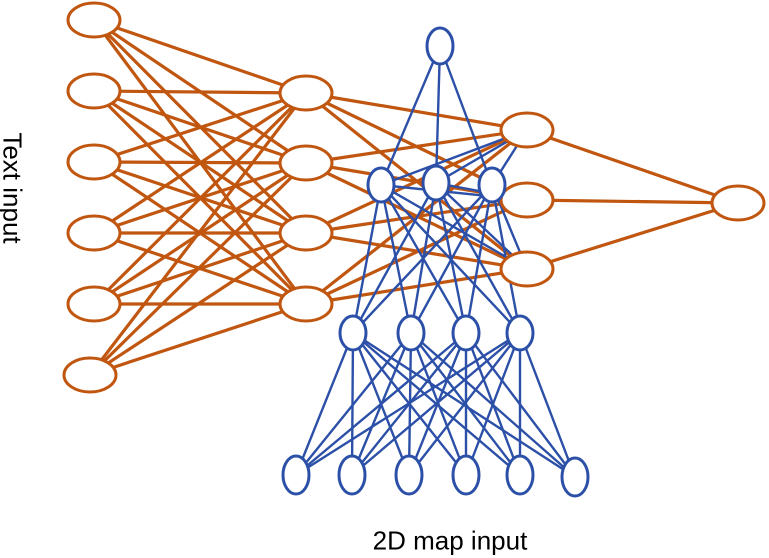  I want to click on map-input-label: 2D map input, so click(450, 540).